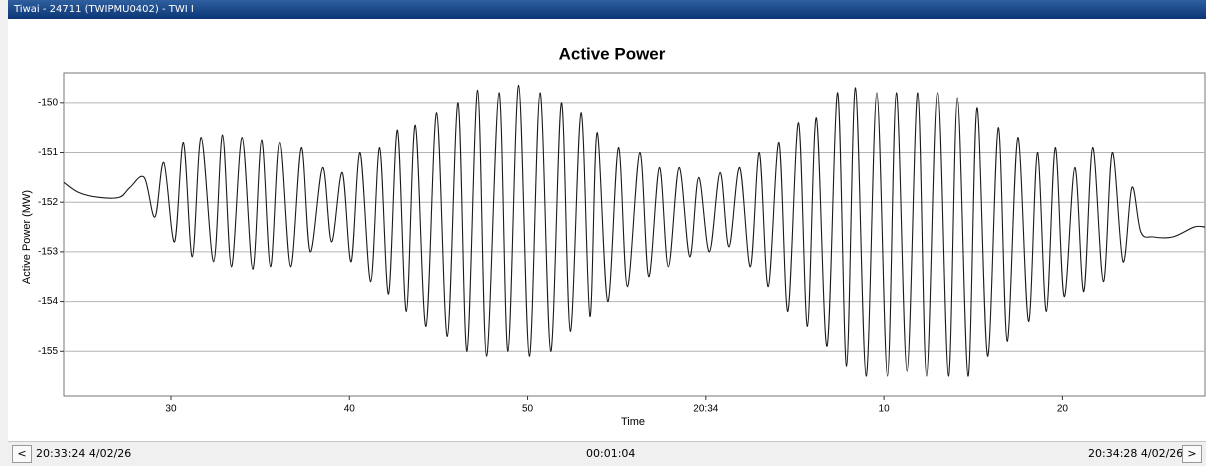 The height and width of the screenshot is (466, 1206). Describe the element at coordinates (705, 409) in the screenshot. I see `x-tick-label: 20:34` at that location.